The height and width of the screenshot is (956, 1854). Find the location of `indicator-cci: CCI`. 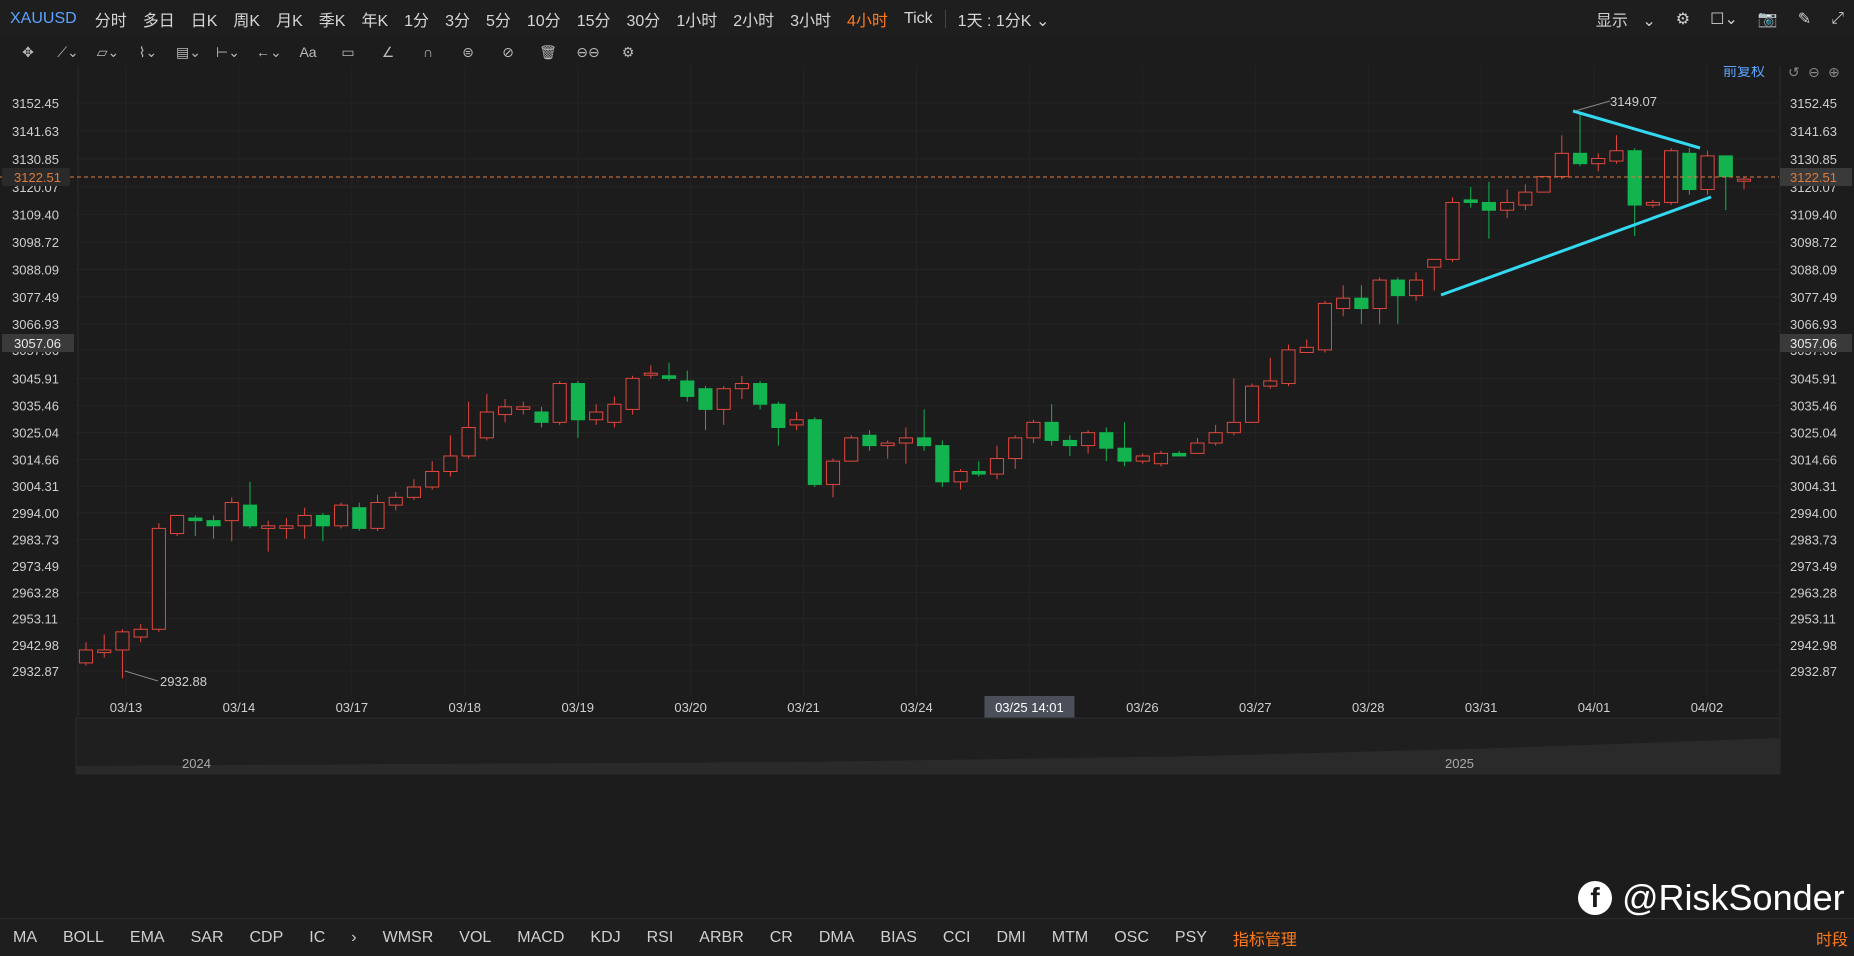

indicator-cci: CCI is located at coordinates (956, 937).